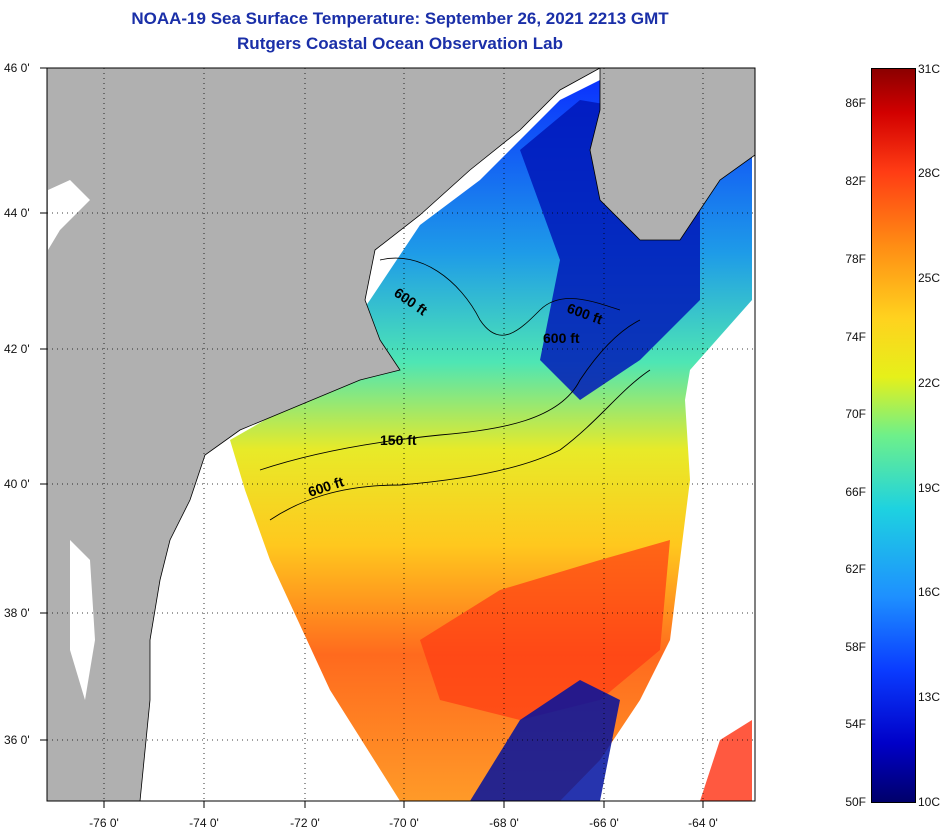  Describe the element at coordinates (404, 823) in the screenshot. I see `lon-tick-label: -70 0'` at that location.